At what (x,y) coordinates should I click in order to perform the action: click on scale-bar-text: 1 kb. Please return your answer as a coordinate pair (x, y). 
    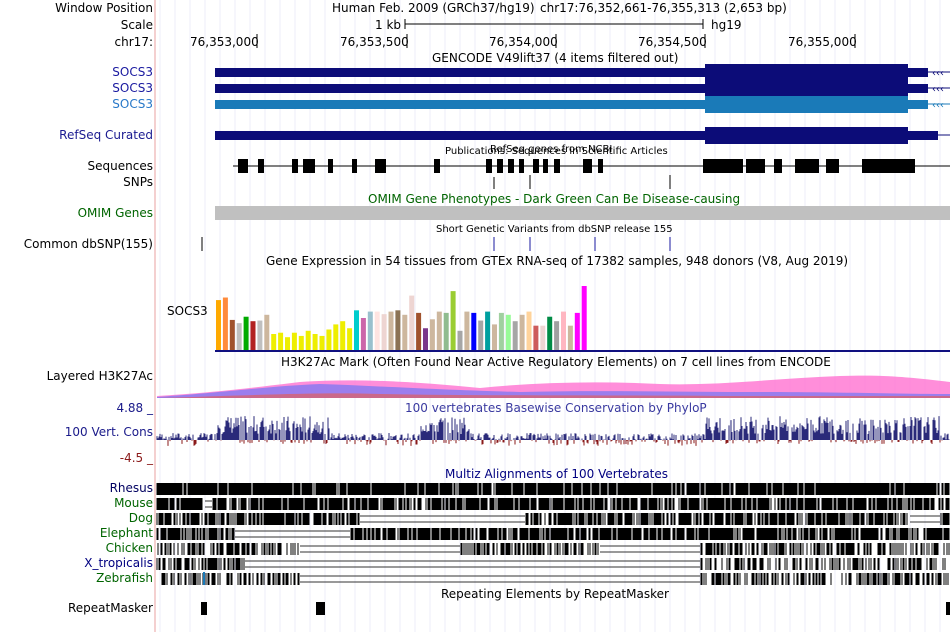
    Looking at the image, I should click on (388, 25).